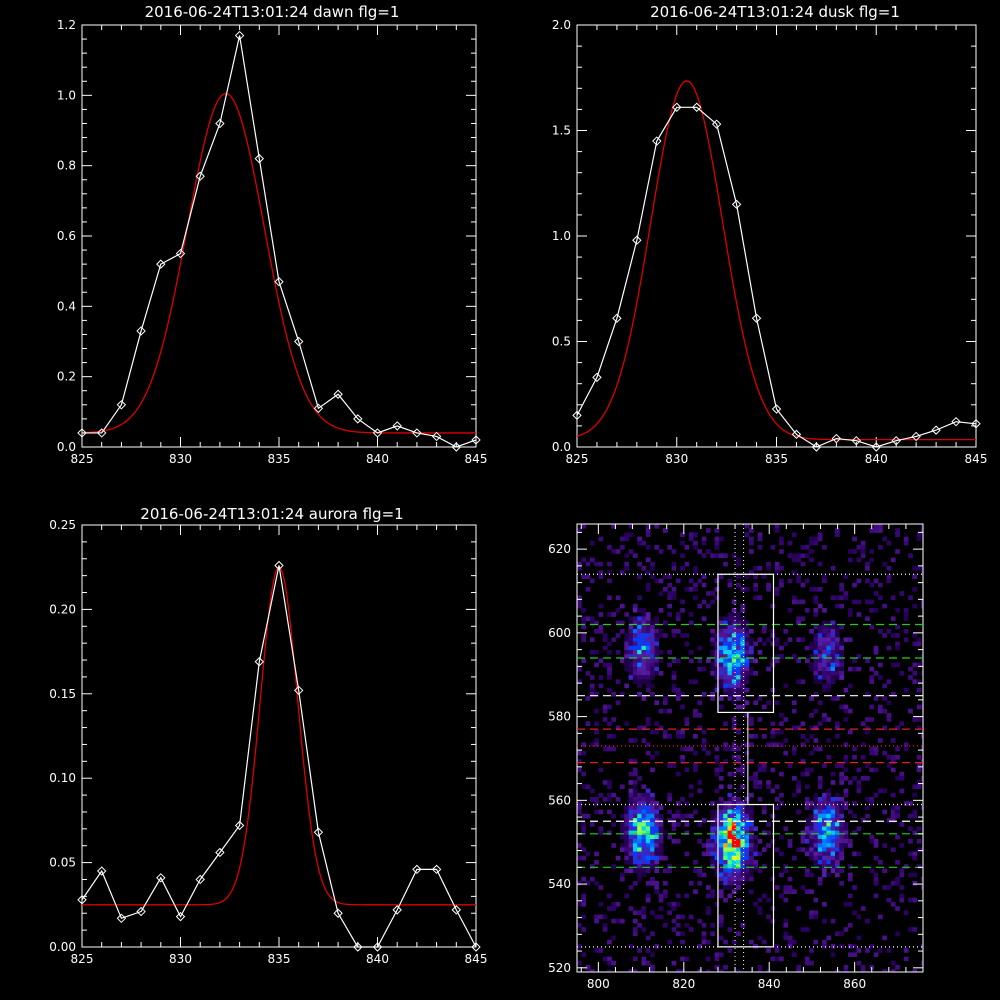  I want to click on selection-box, so click(746, 875).